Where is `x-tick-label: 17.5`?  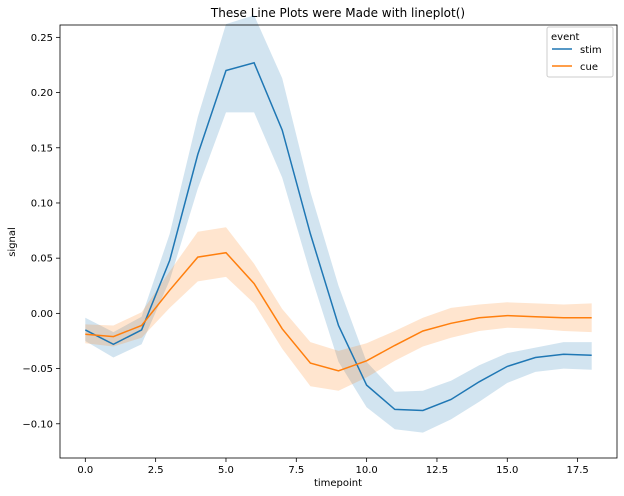
x-tick-label: 17.5 is located at coordinates (577, 470).